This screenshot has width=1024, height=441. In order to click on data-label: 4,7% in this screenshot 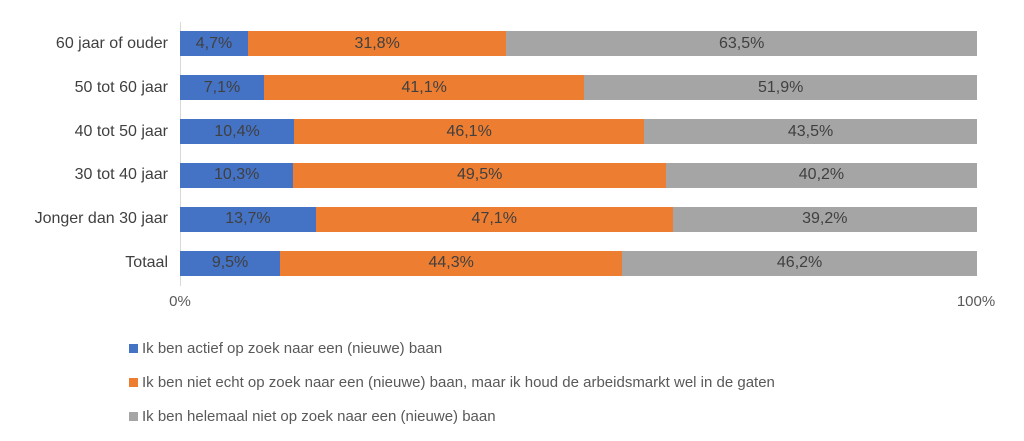, I will do `click(214, 43)`.